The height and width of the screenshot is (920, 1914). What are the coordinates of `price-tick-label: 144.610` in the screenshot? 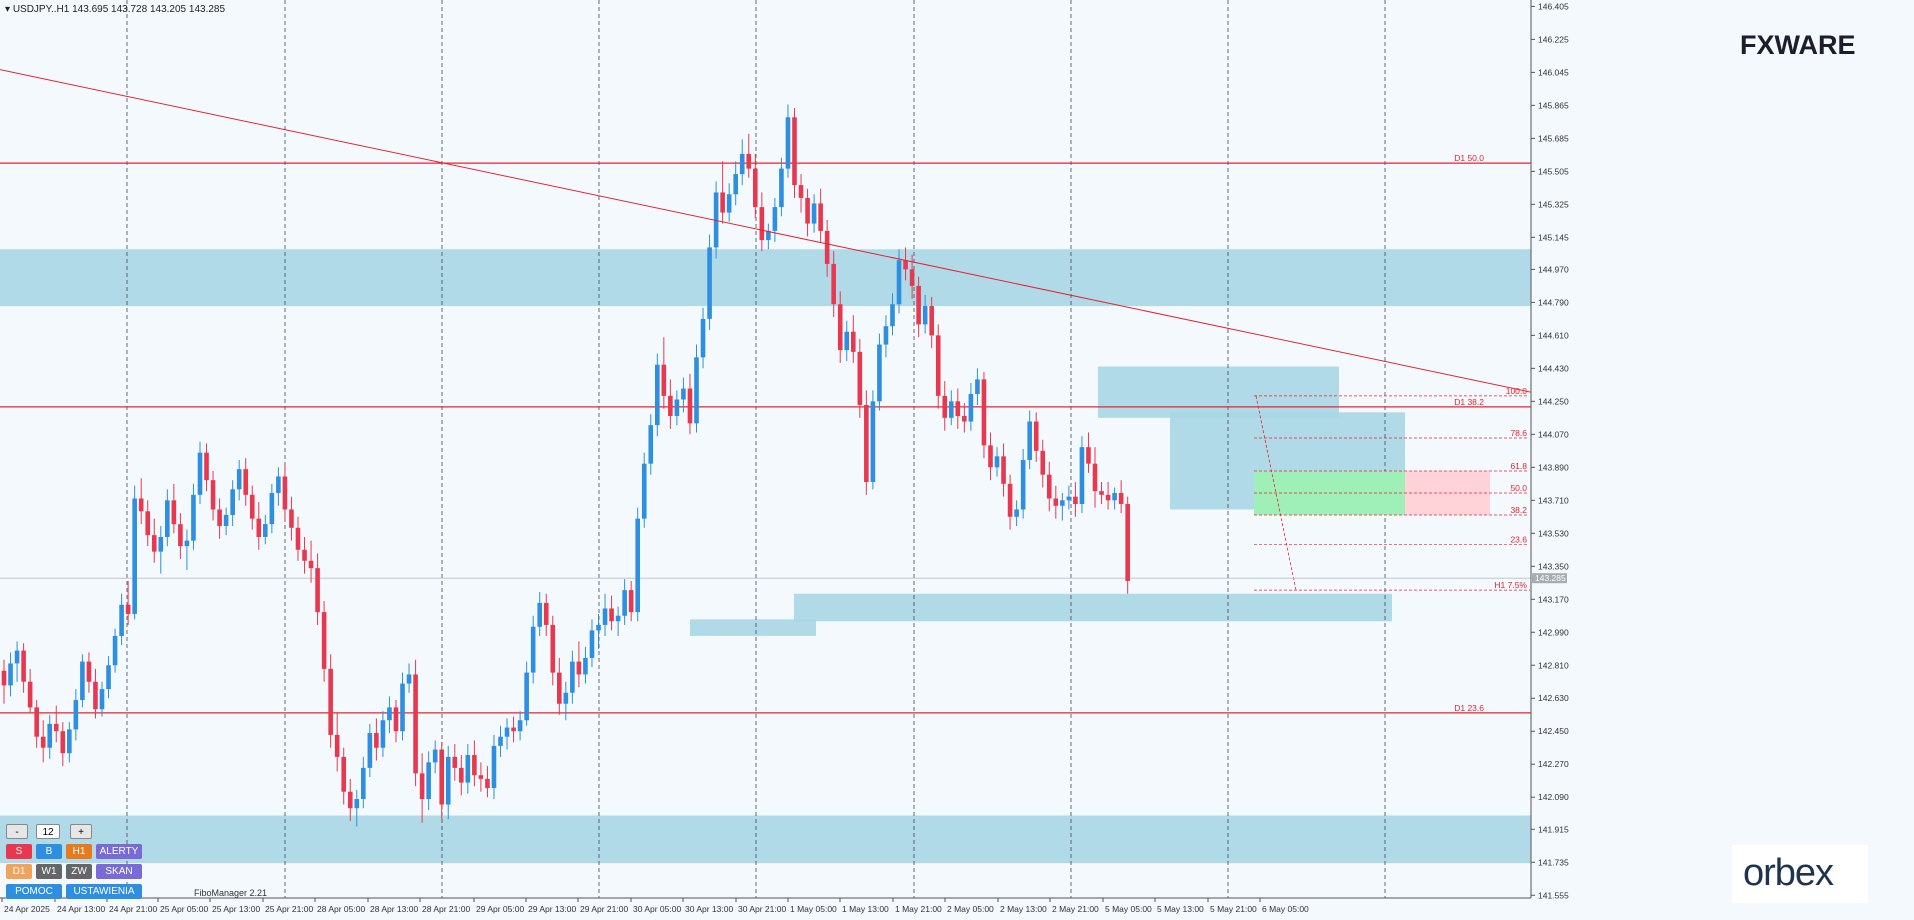 It's located at (1553, 335).